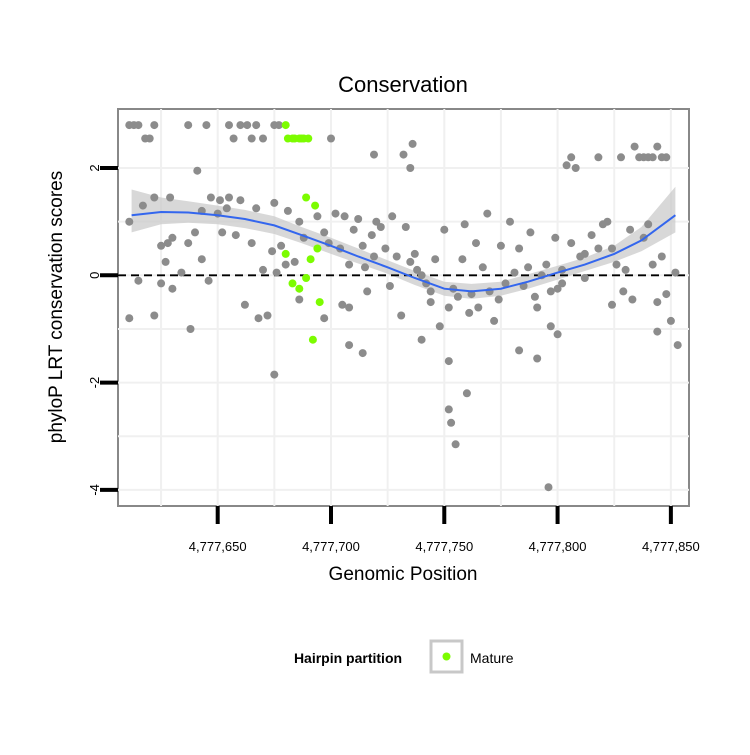  What do you see at coordinates (94, 275) in the screenshot?
I see `y-tick-label: 0` at bounding box center [94, 275].